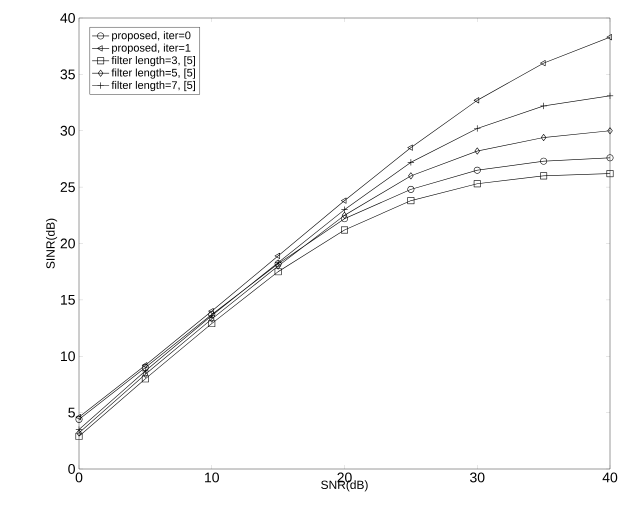  What do you see at coordinates (151, 49) in the screenshot?
I see `legend-label: proposed, iter=1` at bounding box center [151, 49].